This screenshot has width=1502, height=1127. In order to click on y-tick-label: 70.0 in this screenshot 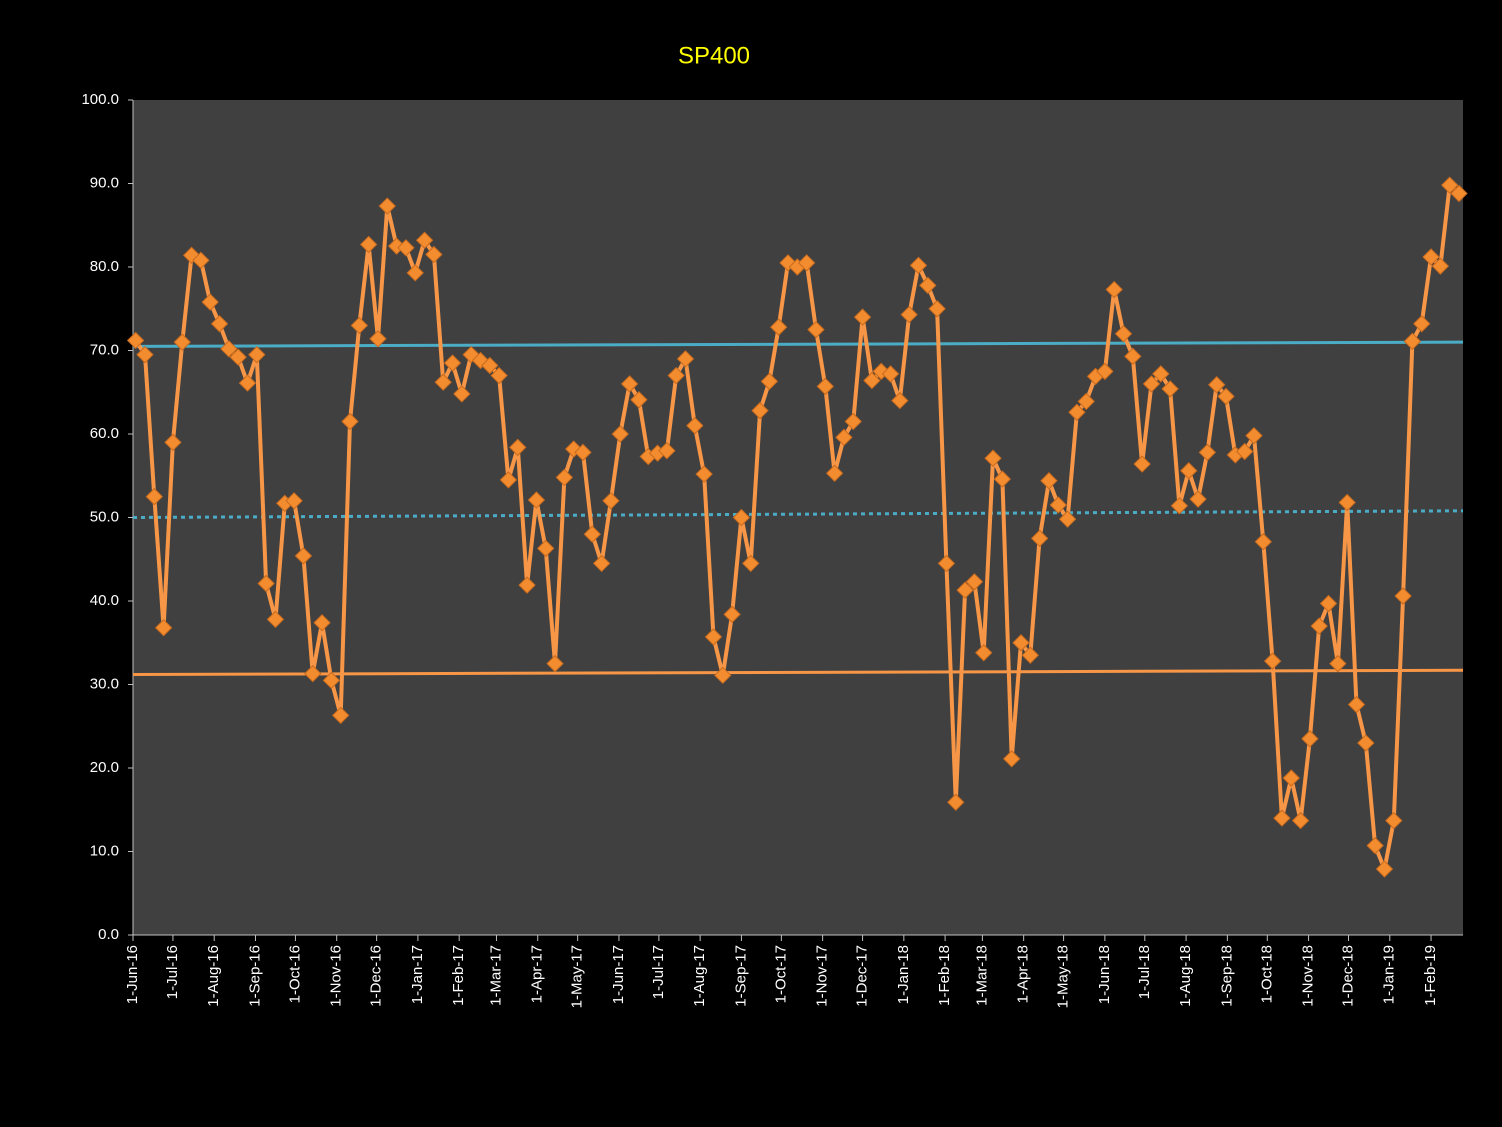, I will do `click(104, 349)`.